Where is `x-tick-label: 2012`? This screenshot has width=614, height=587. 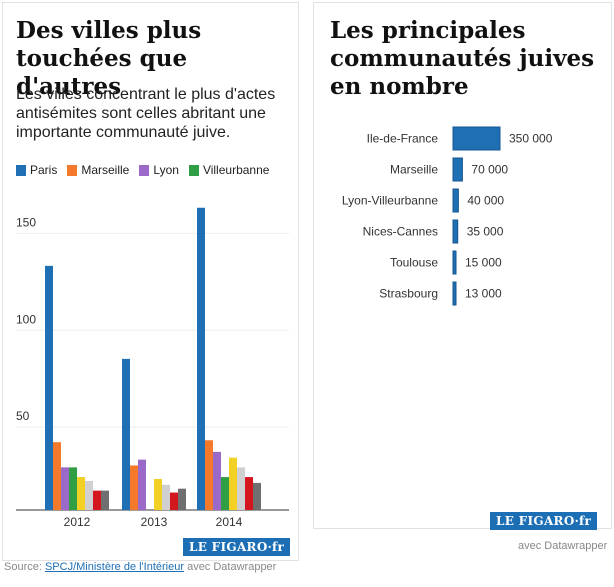 x-tick-label: 2012 is located at coordinates (77, 522).